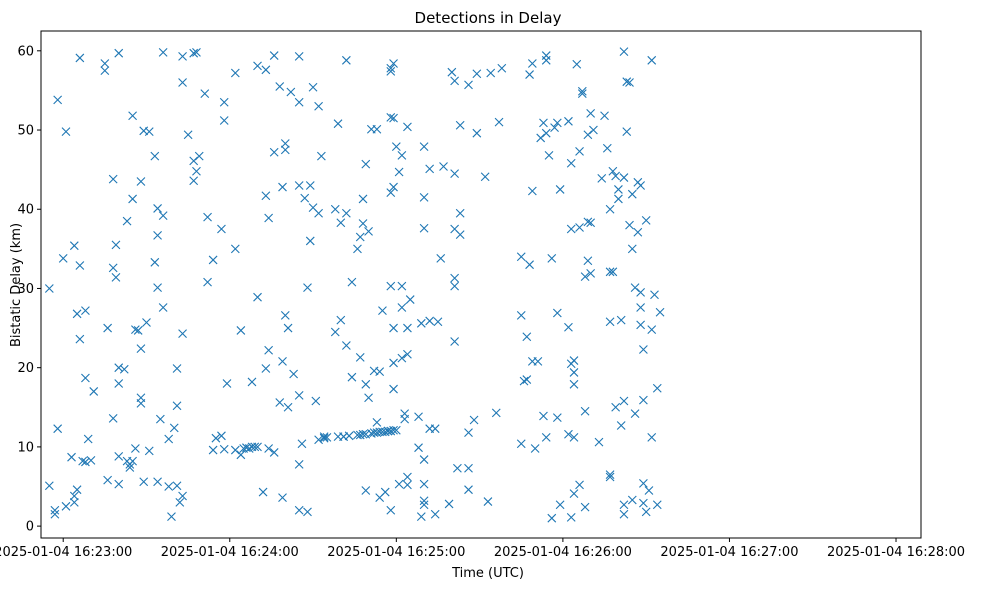  Describe the element at coordinates (29, 289) in the screenshot. I see `y-axis-ticks: 0 10 20 30 40 50 60` at that location.